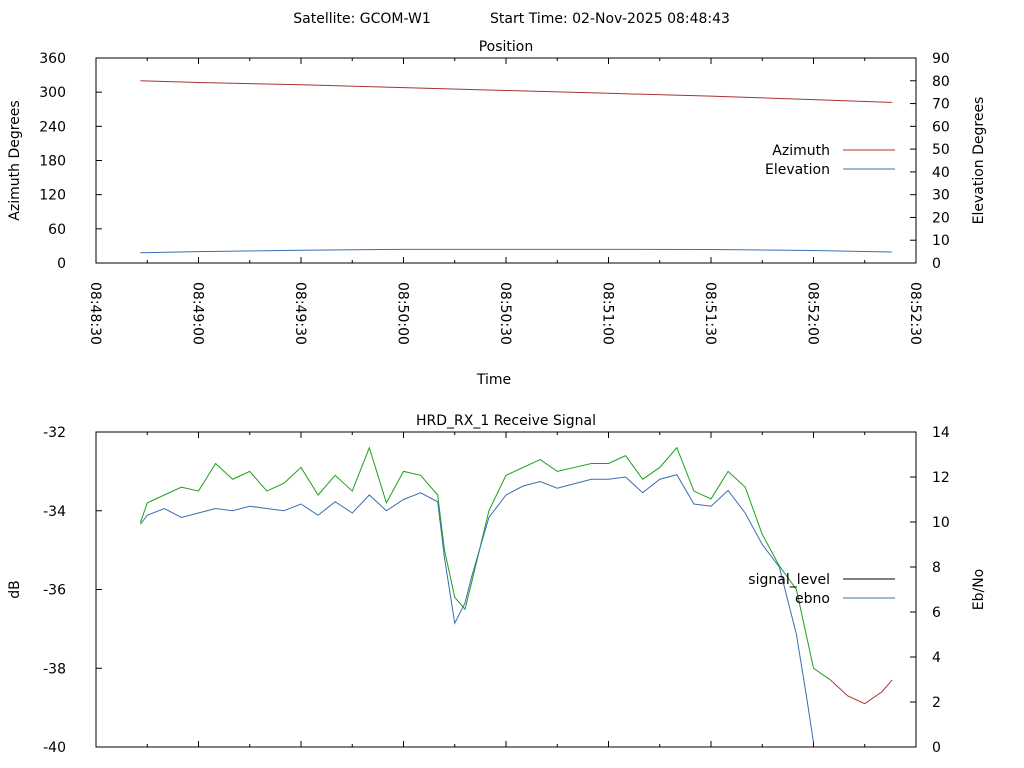 Image resolution: width=1024 pixels, height=768 pixels. Describe the element at coordinates (941, 150) in the screenshot. I see `y2-tick-label: 50` at that location.